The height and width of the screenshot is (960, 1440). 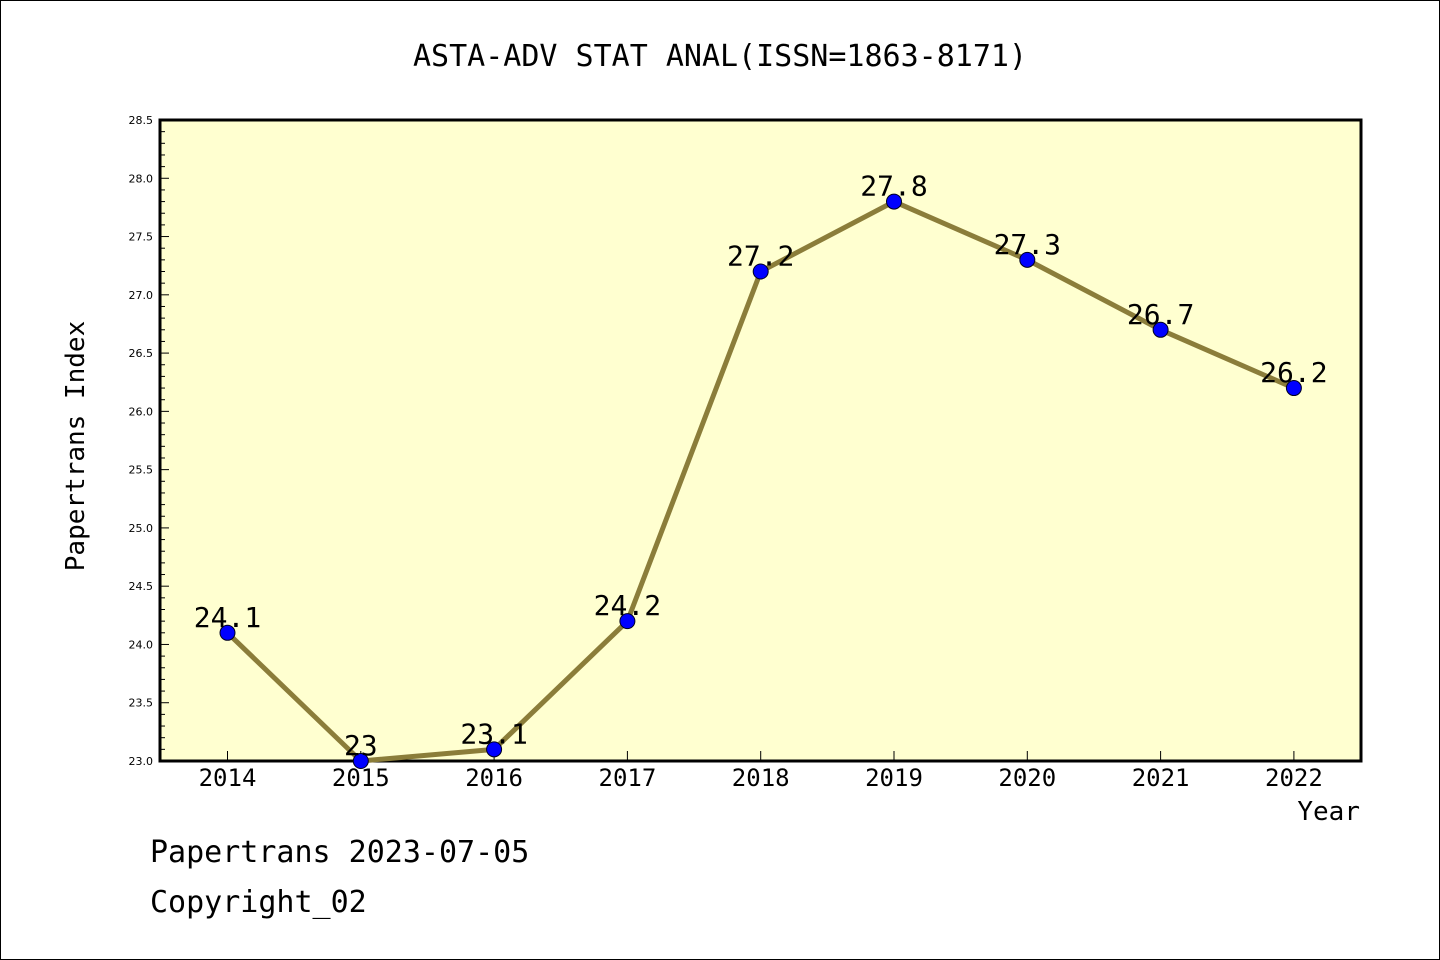 I want to click on data-label: 26.2, so click(x=1293, y=372).